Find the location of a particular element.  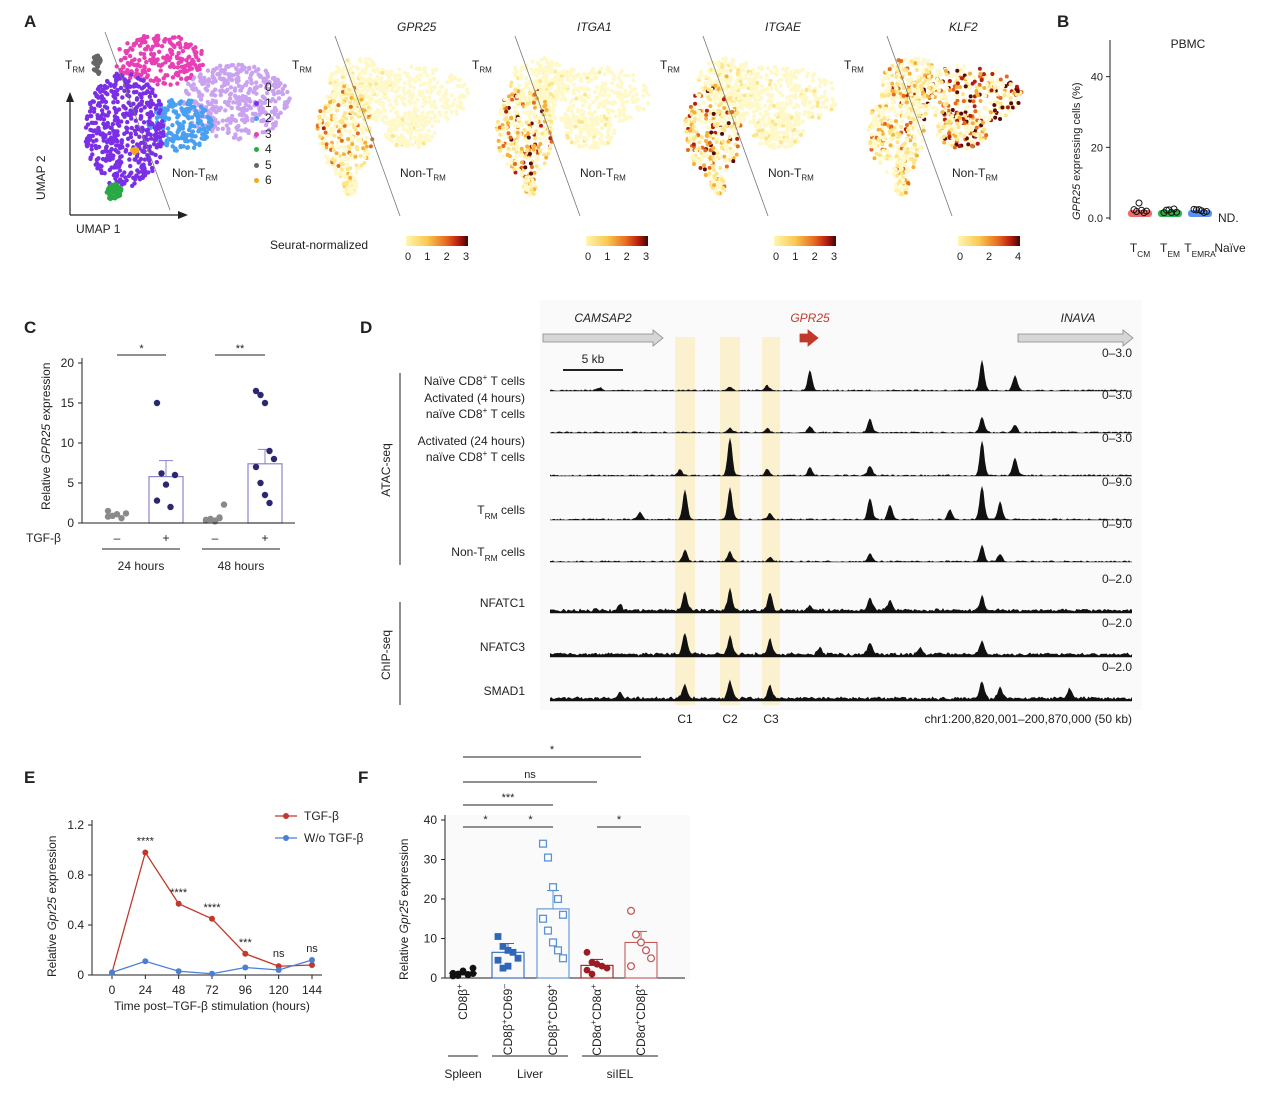

gene-title: KLF2 is located at coordinates (963, 27).